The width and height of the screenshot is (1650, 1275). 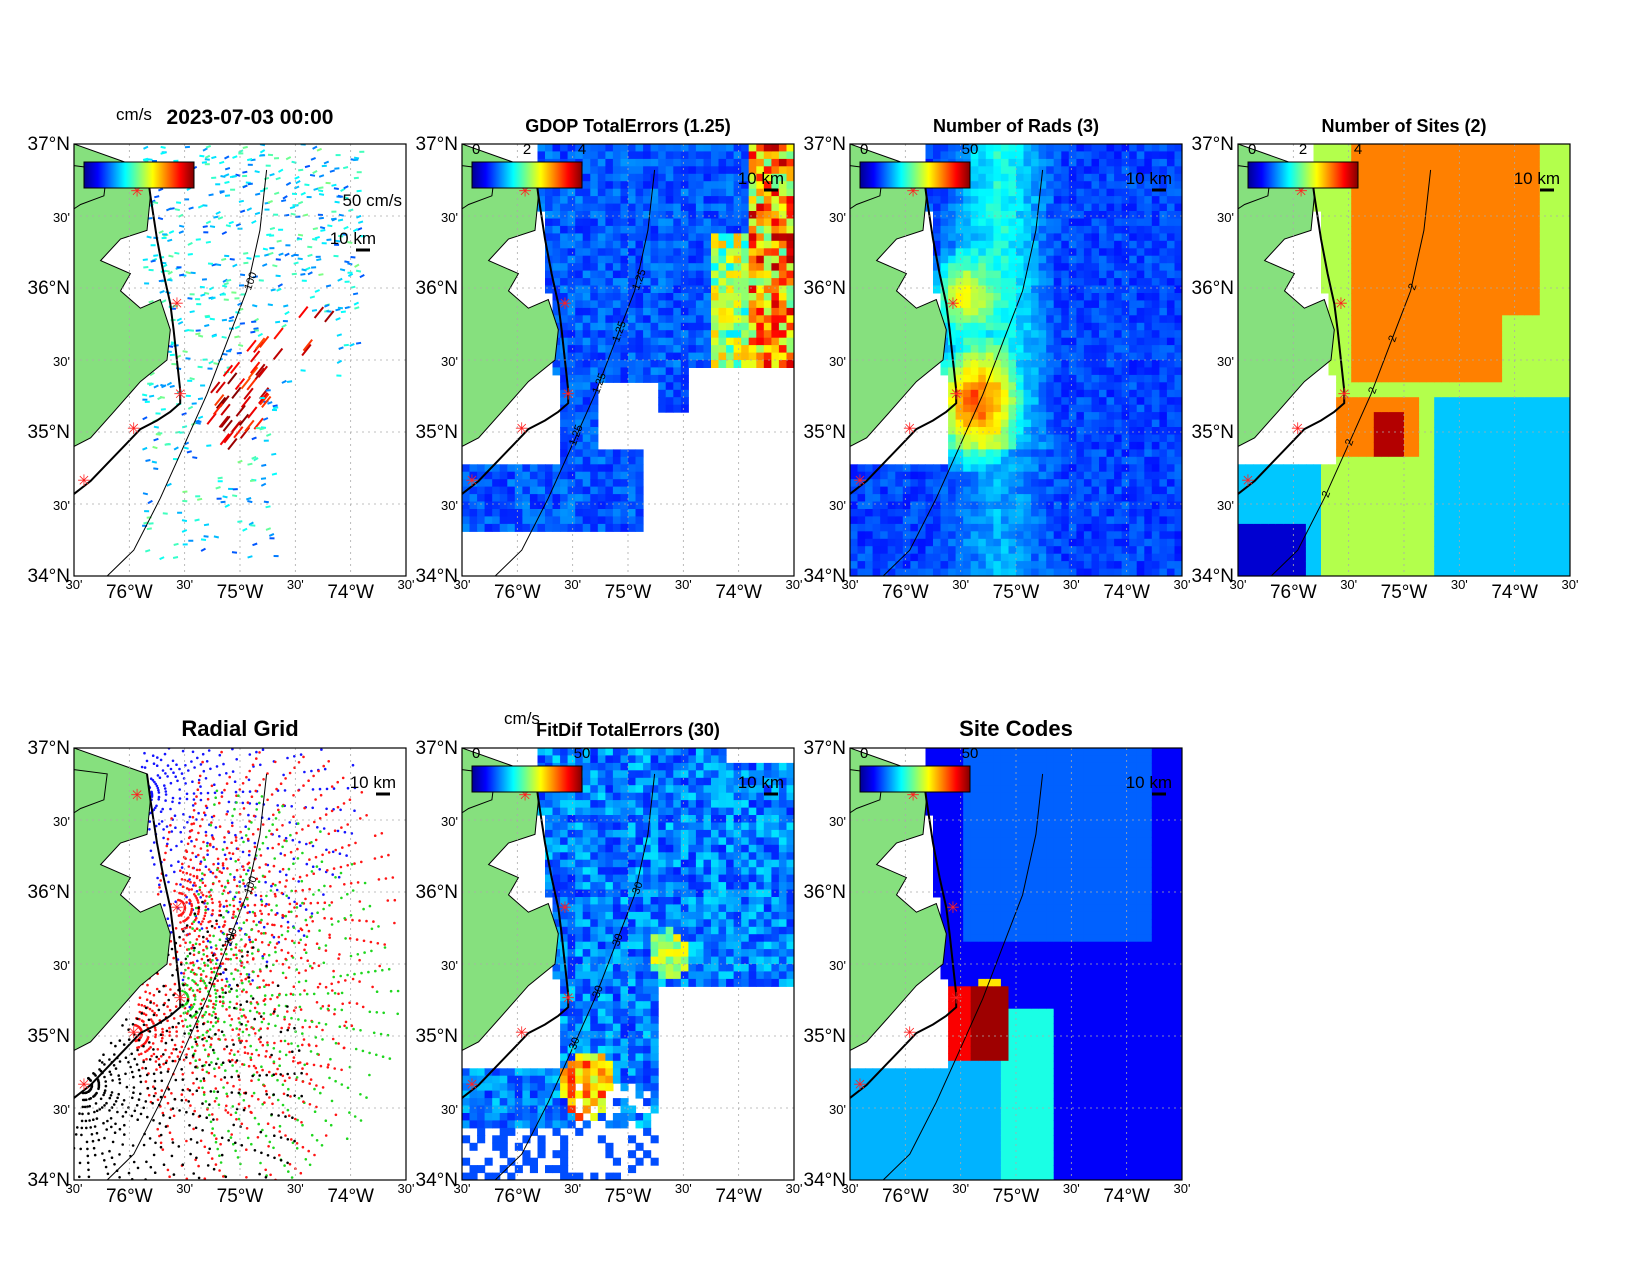 I want to click on coastline, so click(x=516, y=332).